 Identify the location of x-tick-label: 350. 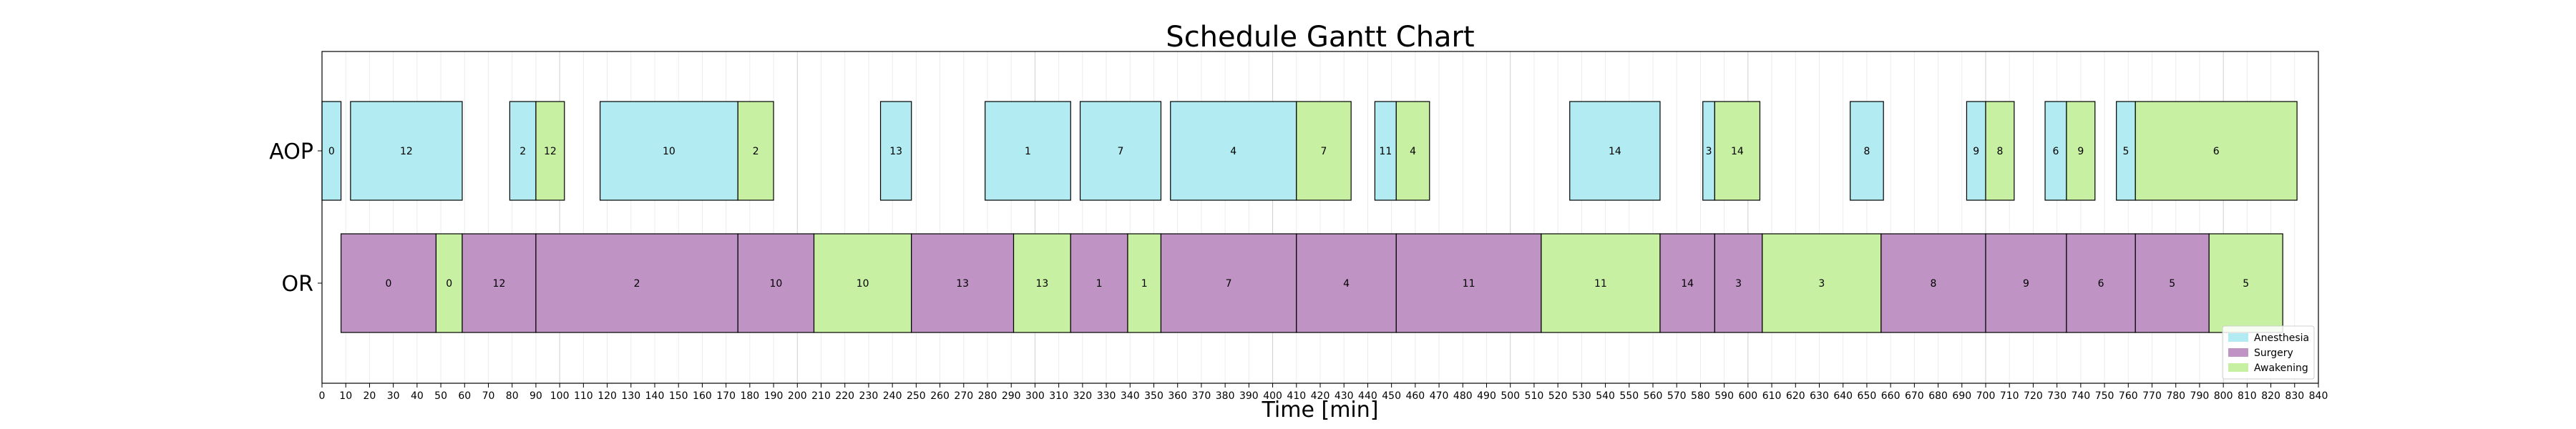
(1153, 396).